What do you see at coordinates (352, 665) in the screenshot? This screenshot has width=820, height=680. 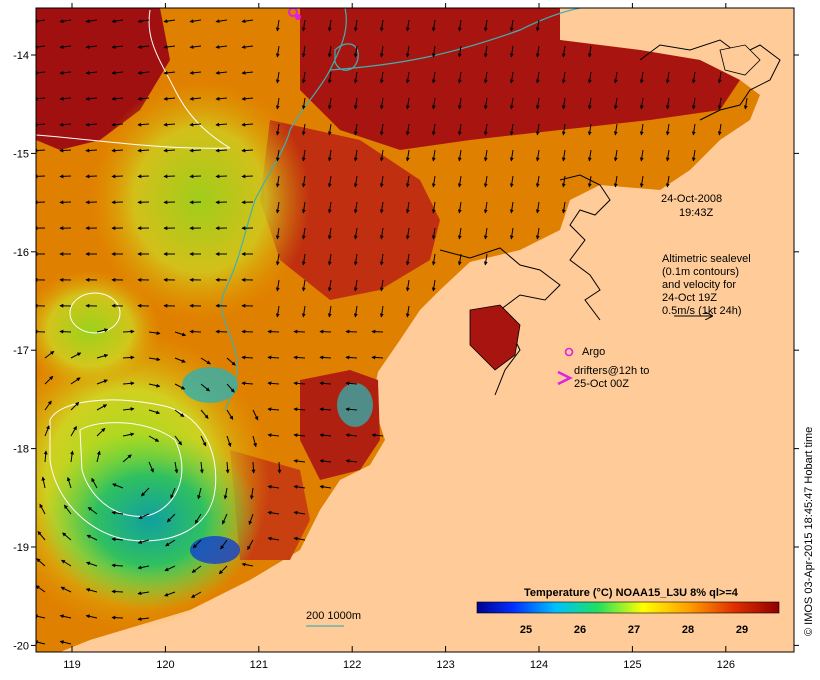 I see `lon-tick-label: 122` at bounding box center [352, 665].